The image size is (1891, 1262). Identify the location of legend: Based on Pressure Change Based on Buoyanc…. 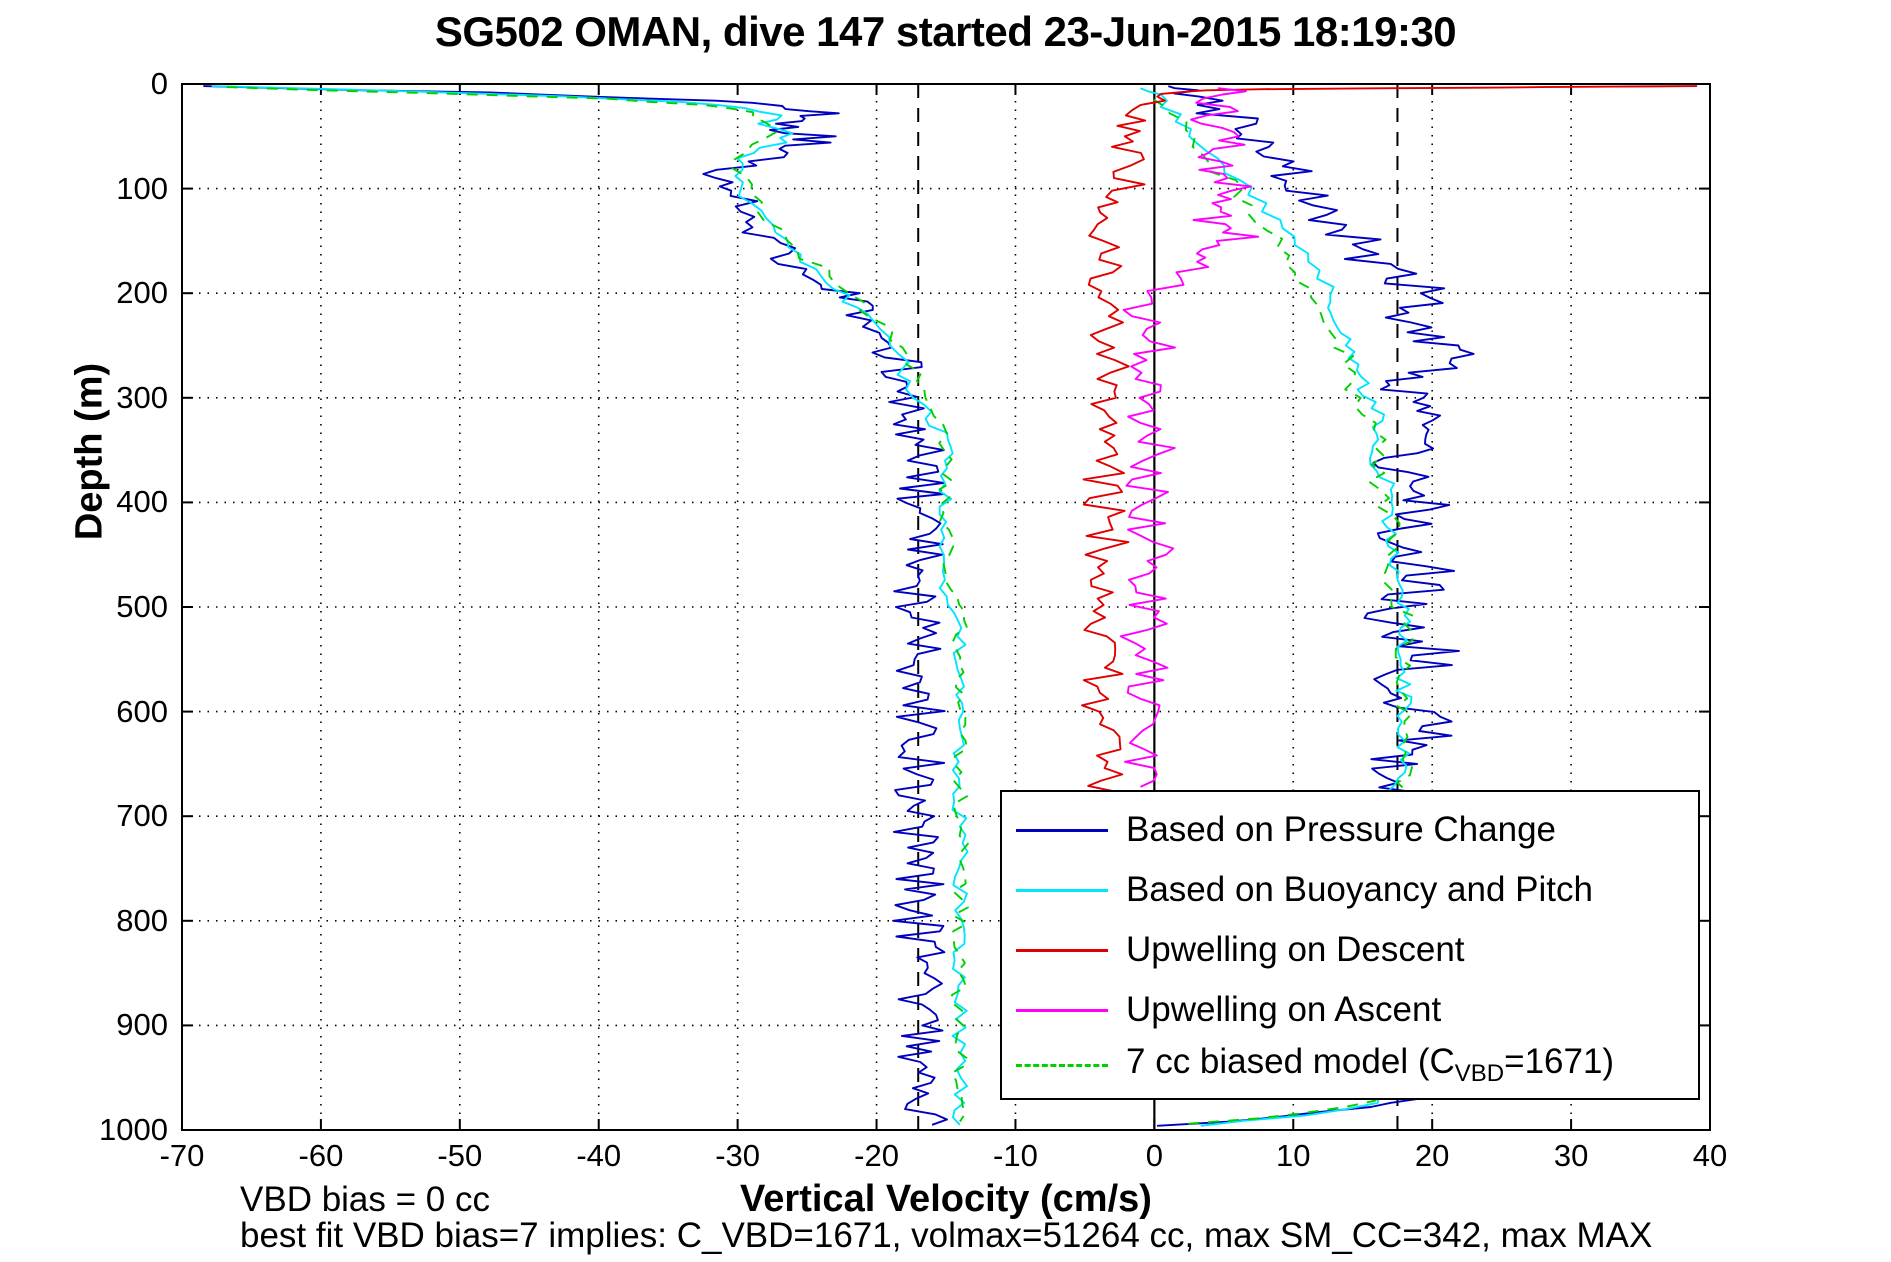
(1350, 945).